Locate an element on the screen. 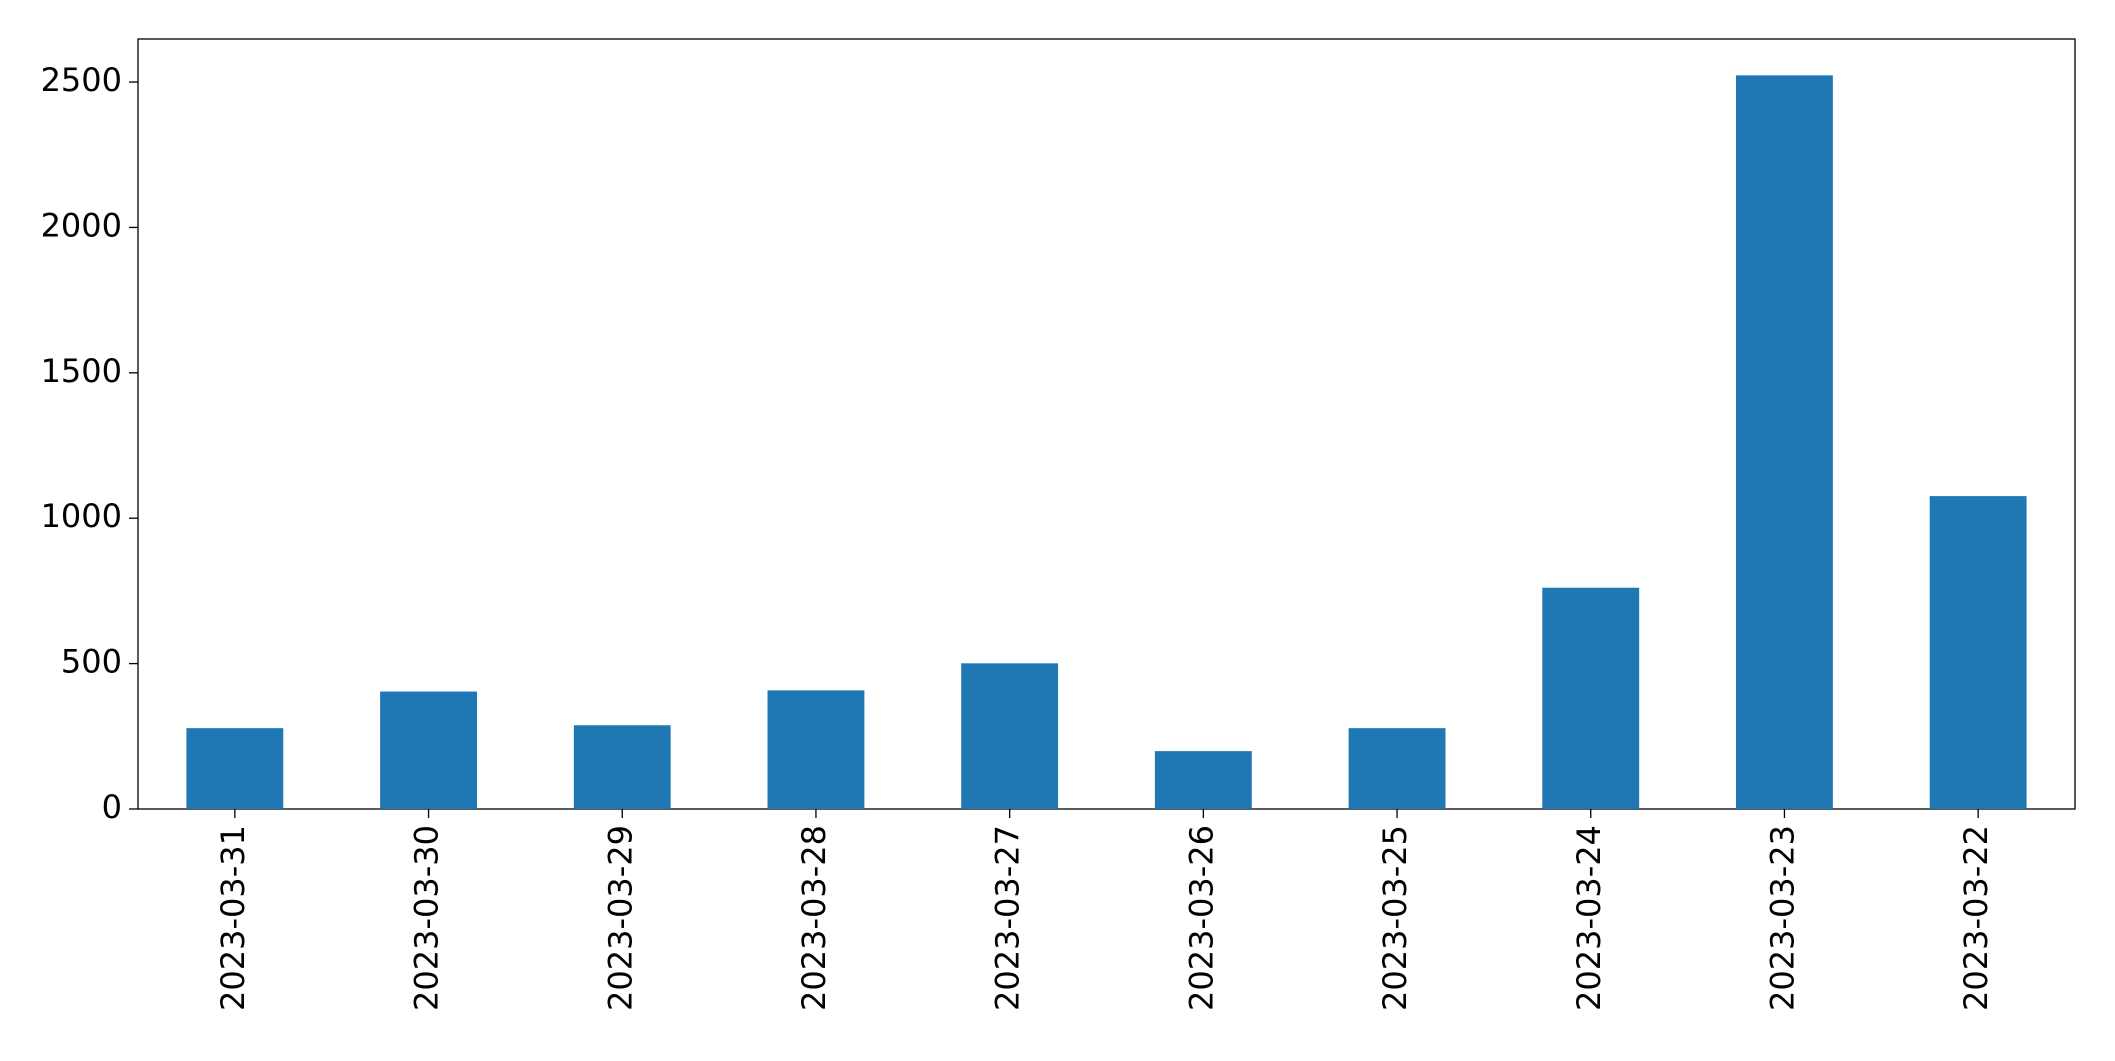 This screenshot has width=2115, height=1061. x-tick-label: 2023-03-27 is located at coordinates (1008, 918).